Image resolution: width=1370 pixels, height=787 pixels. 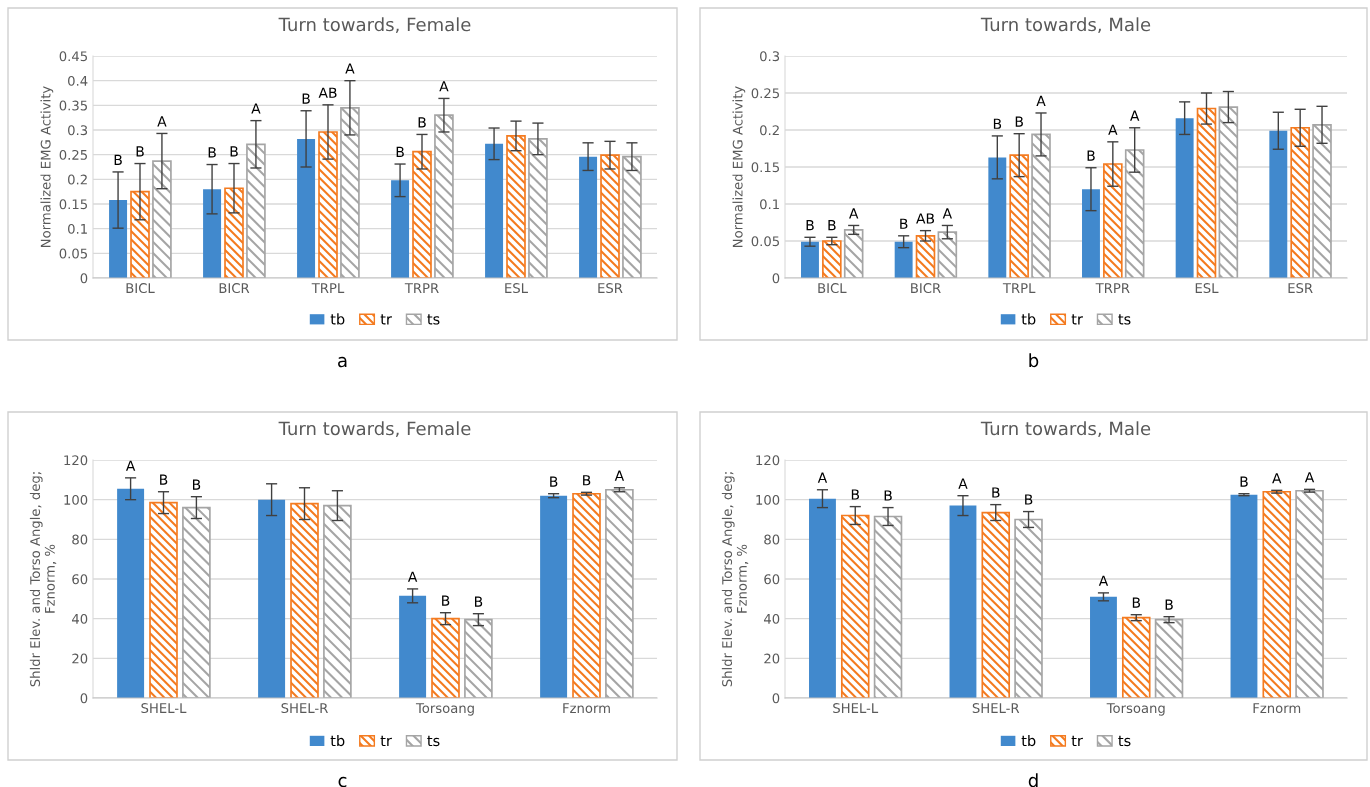 I want to click on x-tick-label: BICR, so click(x=234, y=288).